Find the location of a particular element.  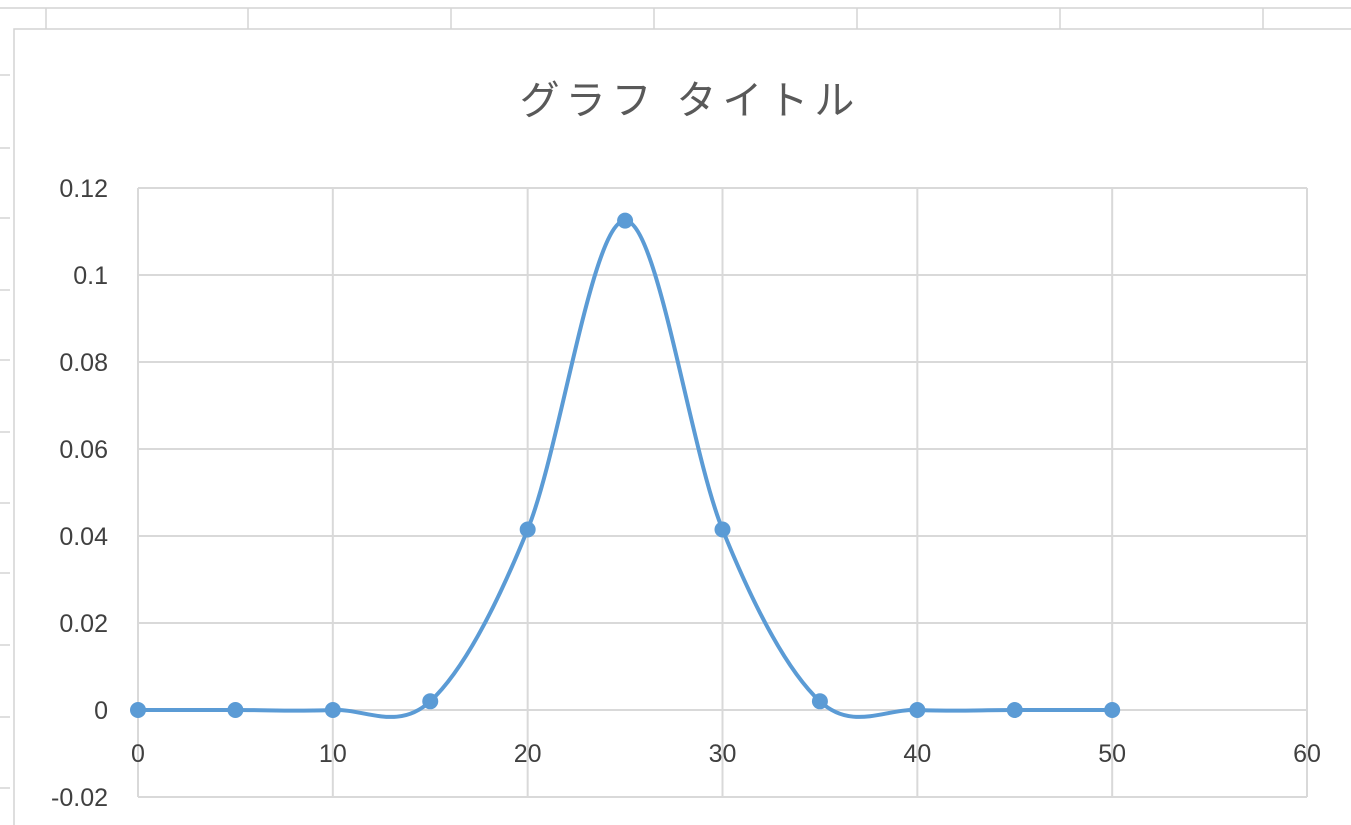

y-tick-label: 0 is located at coordinates (101, 711).